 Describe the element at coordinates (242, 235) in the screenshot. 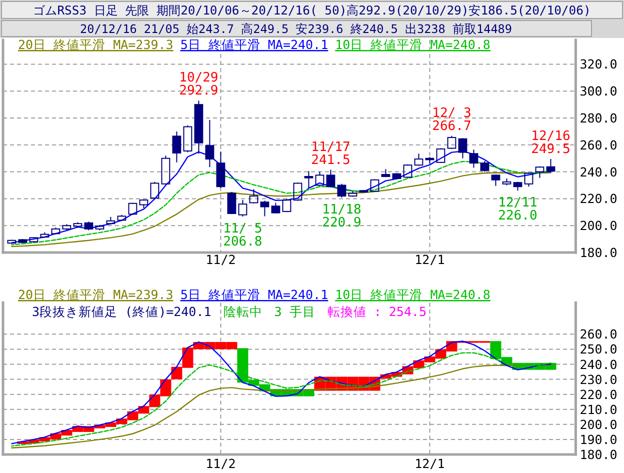

I see `annotation: 11/ 5 206.8` at that location.